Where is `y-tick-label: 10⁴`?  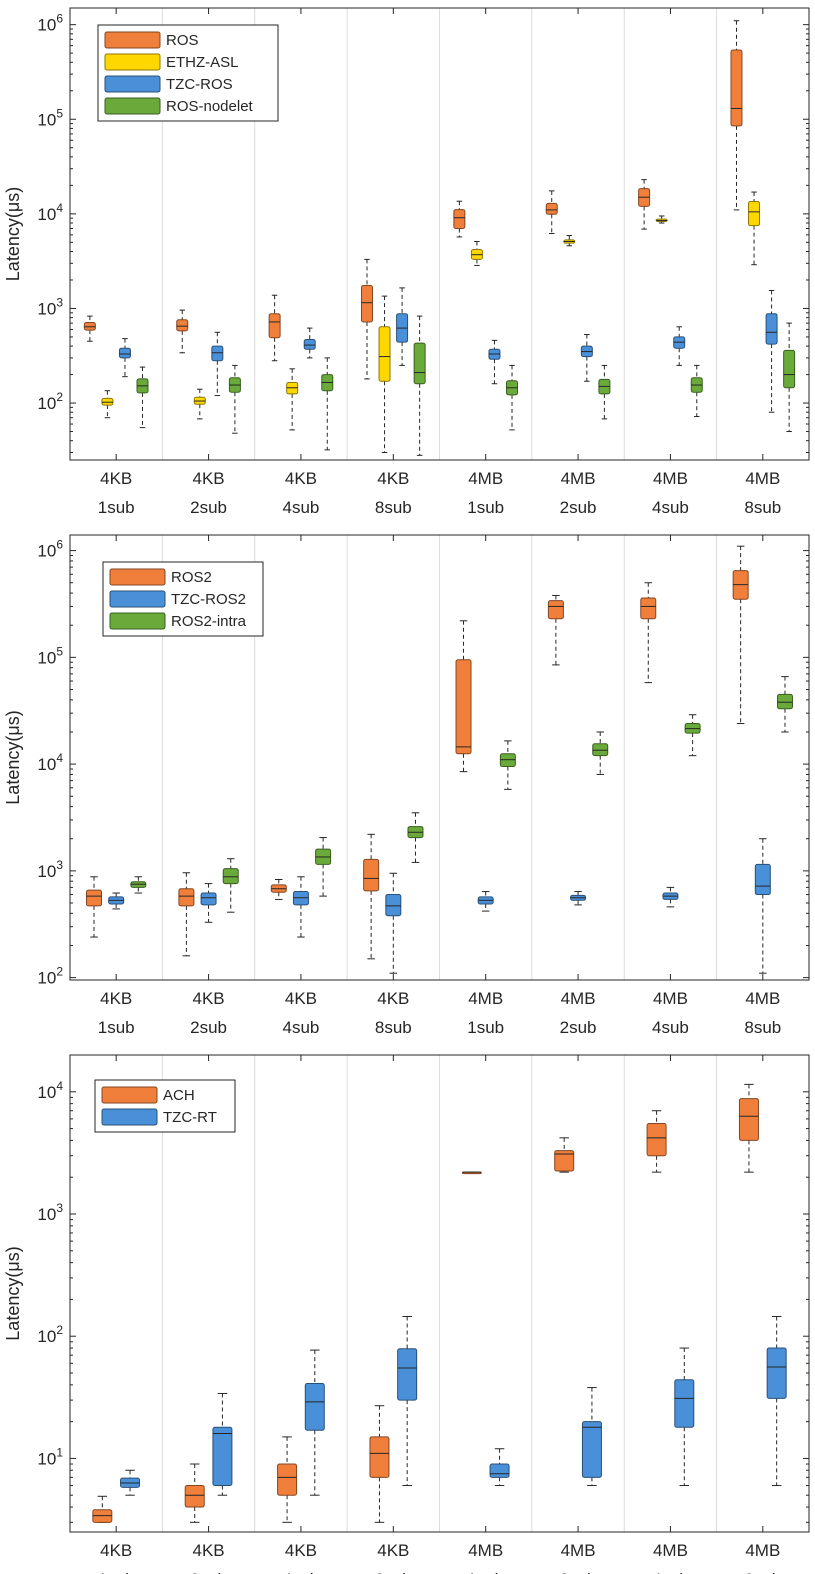
y-tick-label: 10⁴ is located at coordinates (50, 212).